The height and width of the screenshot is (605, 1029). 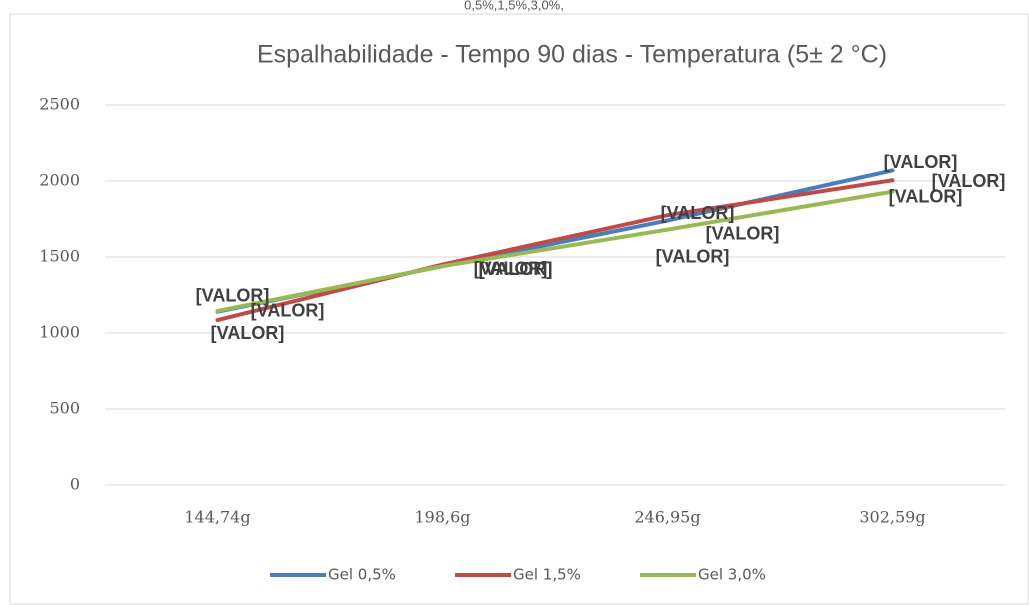 I want to click on series-line, so click(x=555, y=251).